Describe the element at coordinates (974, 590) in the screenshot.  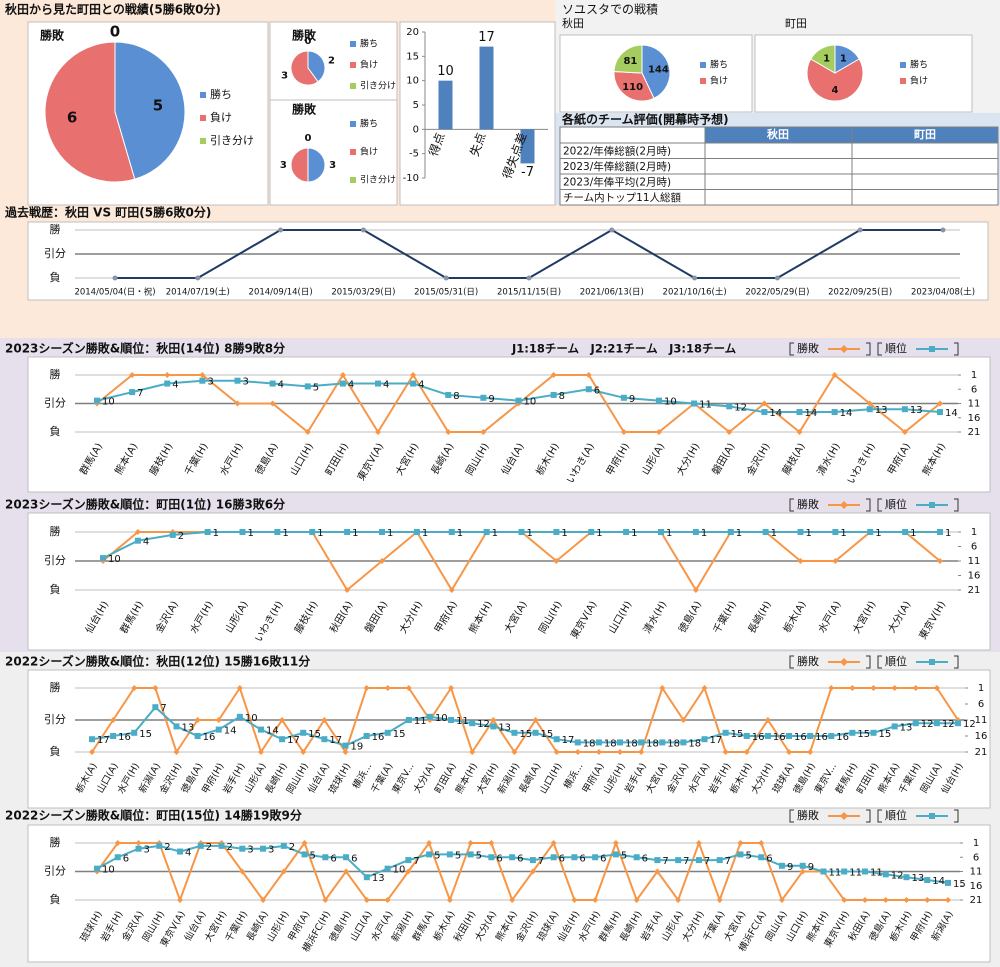
I see `y2-tick-label: 21` at that location.